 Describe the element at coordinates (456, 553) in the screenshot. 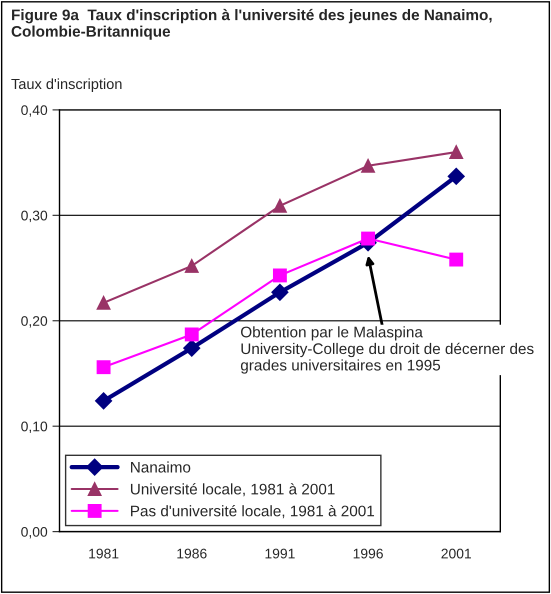

I see `x-tick-label: 2001` at that location.